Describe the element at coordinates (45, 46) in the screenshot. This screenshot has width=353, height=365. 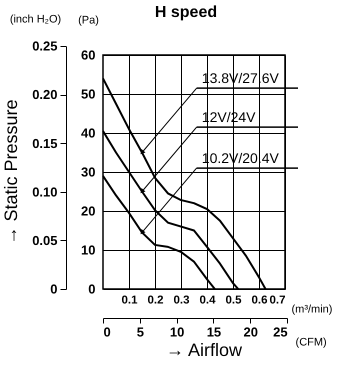
I see `y2-tick-label: 0.25` at that location.